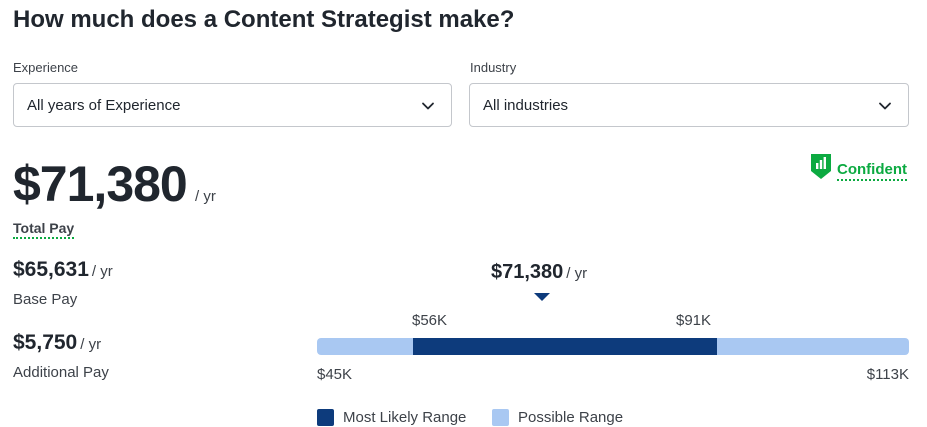  I want to click on legend-possible-label: Possible Range, so click(571, 417).